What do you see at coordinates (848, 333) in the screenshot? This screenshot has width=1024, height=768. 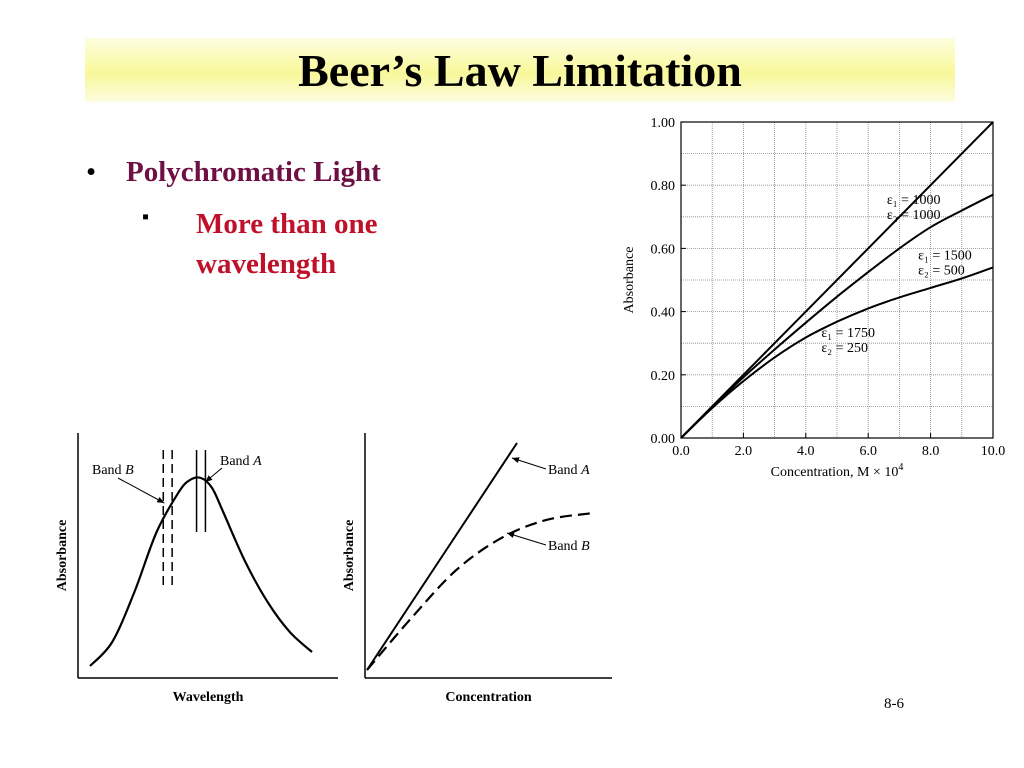 I see `series-label-3: ε₁ = 1750` at bounding box center [848, 333].